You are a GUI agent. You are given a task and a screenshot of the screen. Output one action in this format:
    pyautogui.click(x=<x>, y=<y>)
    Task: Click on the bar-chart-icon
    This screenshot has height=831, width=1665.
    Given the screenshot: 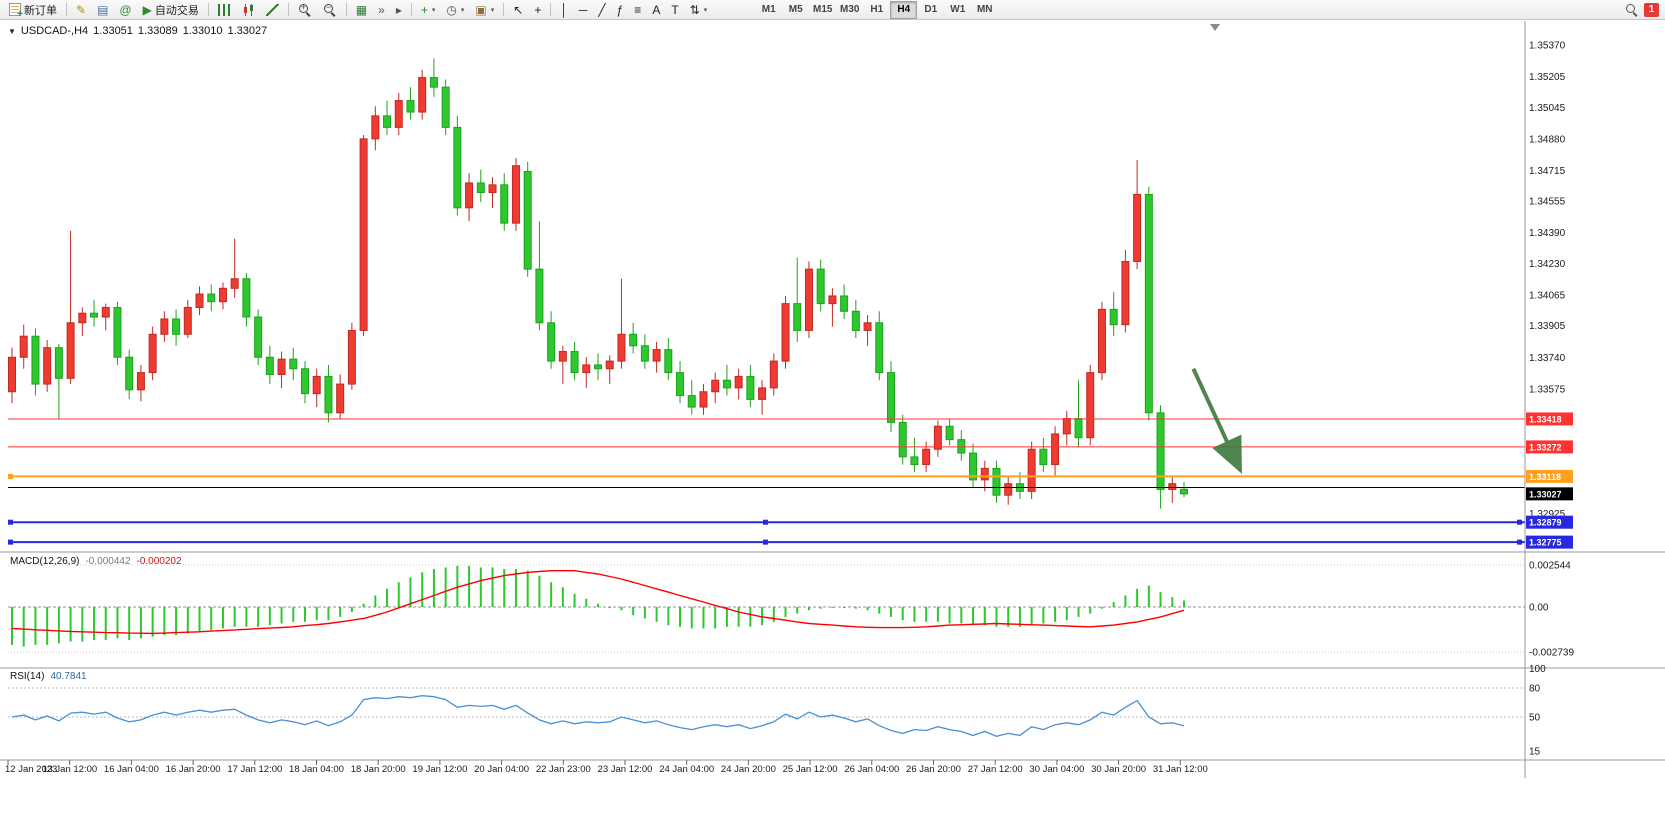 What is the action you would take?
    pyautogui.click(x=224, y=9)
    